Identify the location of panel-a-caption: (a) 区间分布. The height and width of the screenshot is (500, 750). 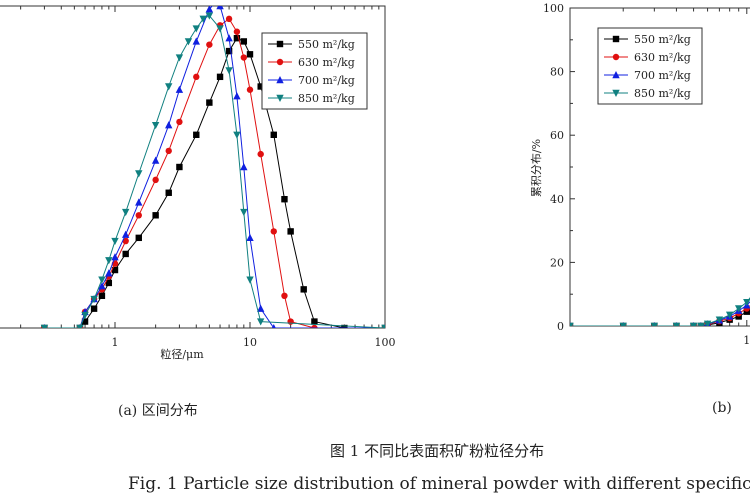
(158, 411).